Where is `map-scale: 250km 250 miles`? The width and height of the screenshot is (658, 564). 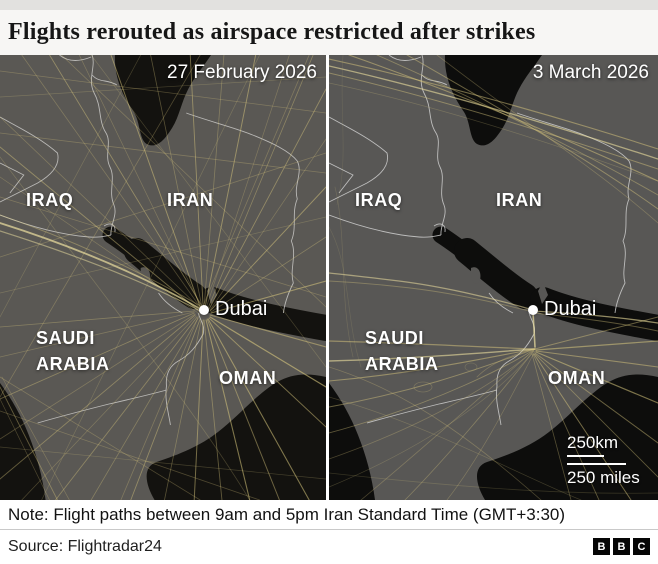 map-scale: 250km 250 miles is located at coordinates (603, 460).